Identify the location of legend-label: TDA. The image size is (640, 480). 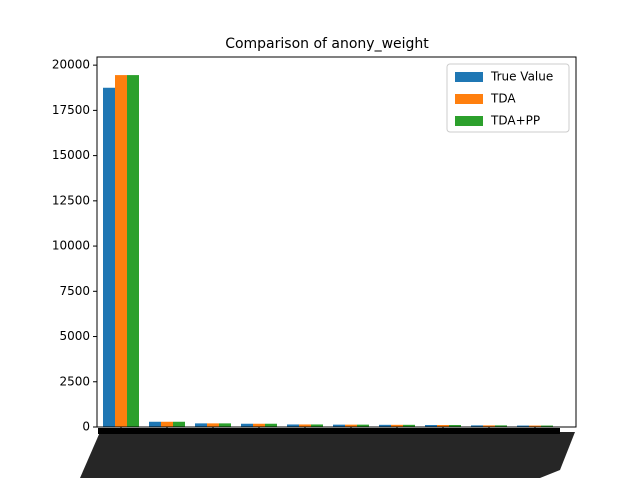
(503, 99).